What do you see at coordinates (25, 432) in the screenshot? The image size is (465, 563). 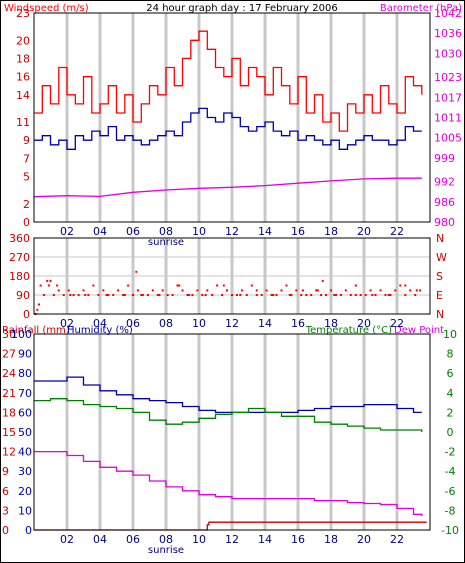 I see `panel3-ytick-humidity-50: 50` at bounding box center [25, 432].